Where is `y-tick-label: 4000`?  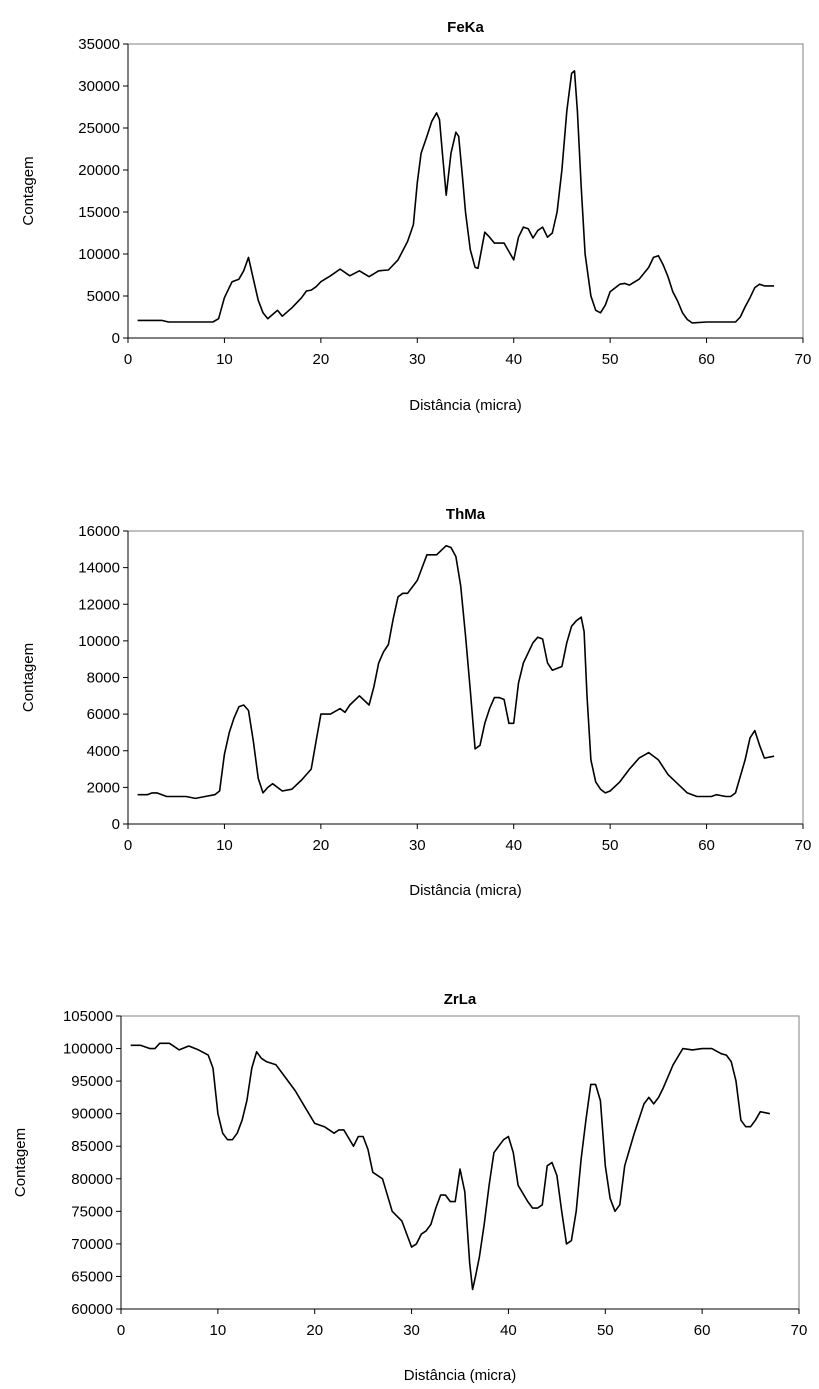
y-tick-label: 4000 is located at coordinates (103, 751).